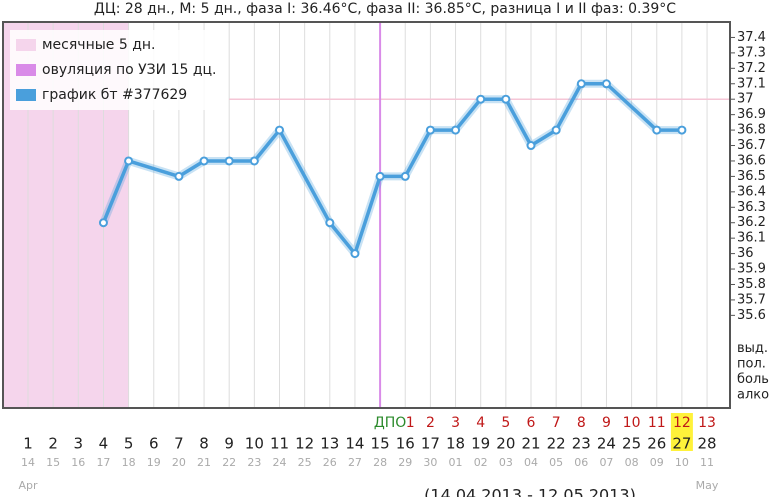  What do you see at coordinates (707, 423) in the screenshot?
I see `dpo-number: 13` at bounding box center [707, 423].